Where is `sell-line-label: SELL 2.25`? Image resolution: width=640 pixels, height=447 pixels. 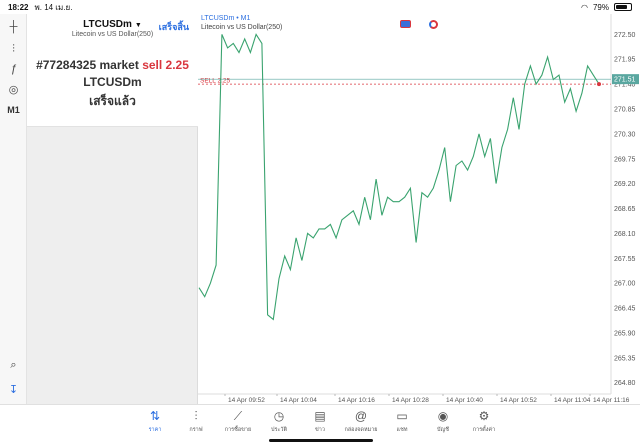 sell-line-label: SELL 2.25 is located at coordinates (215, 81).